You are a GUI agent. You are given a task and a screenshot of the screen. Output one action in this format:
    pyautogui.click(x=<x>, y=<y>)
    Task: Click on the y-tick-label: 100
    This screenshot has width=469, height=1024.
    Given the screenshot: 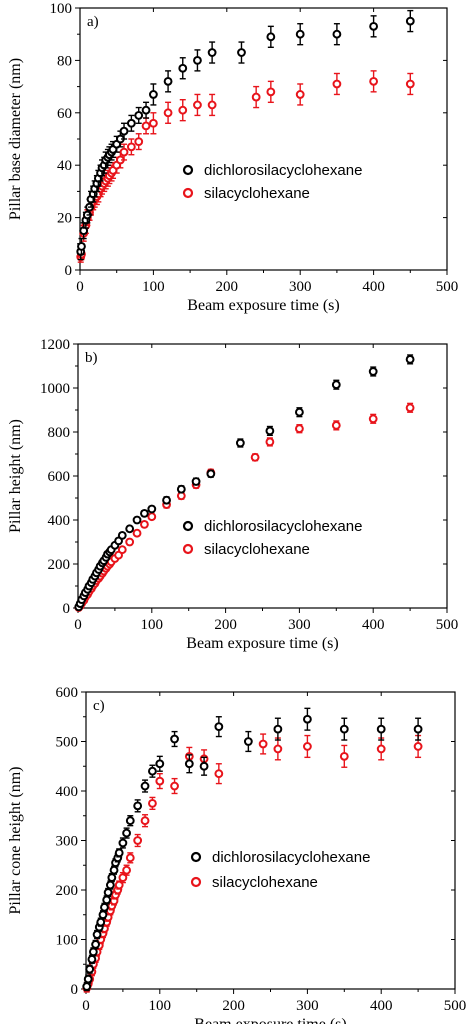 What is the action you would take?
    pyautogui.click(x=61, y=9)
    